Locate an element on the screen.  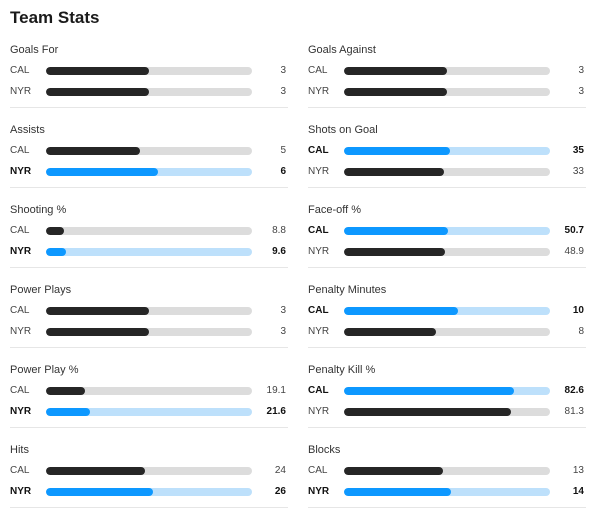
stat-row: CAL 19.1 is located at coordinates (149, 391).